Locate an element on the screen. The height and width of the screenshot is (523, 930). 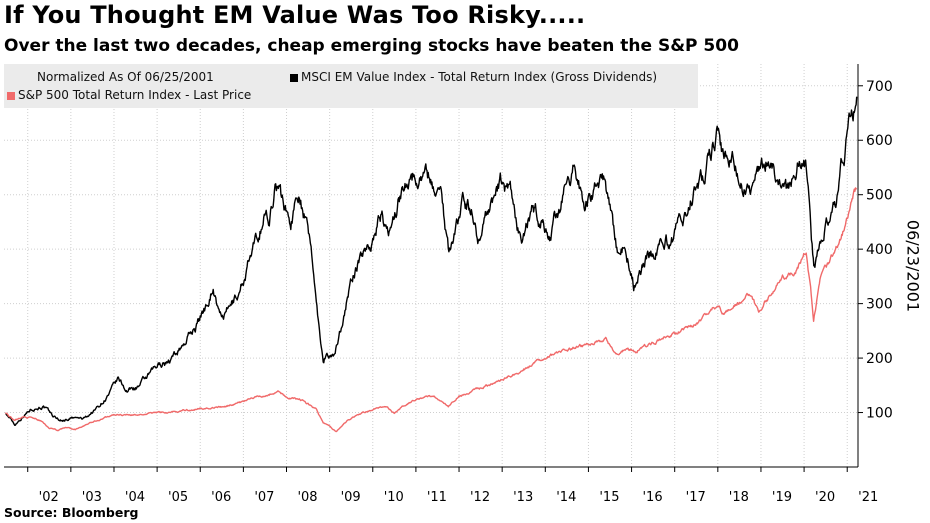
x-tick-label: '17 is located at coordinates (696, 497).